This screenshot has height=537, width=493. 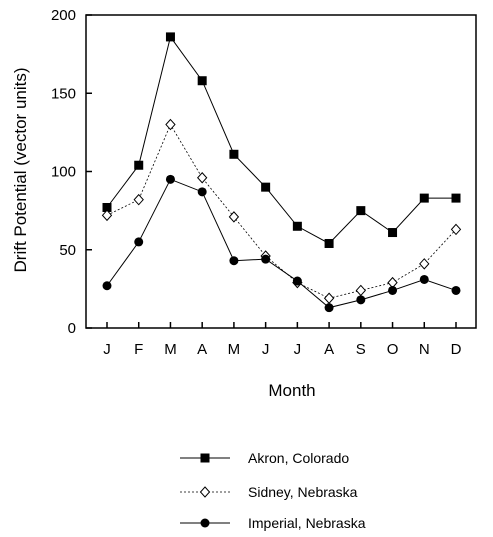 I want to click on legend-label: Sidney, Nebraska, so click(x=303, y=492).